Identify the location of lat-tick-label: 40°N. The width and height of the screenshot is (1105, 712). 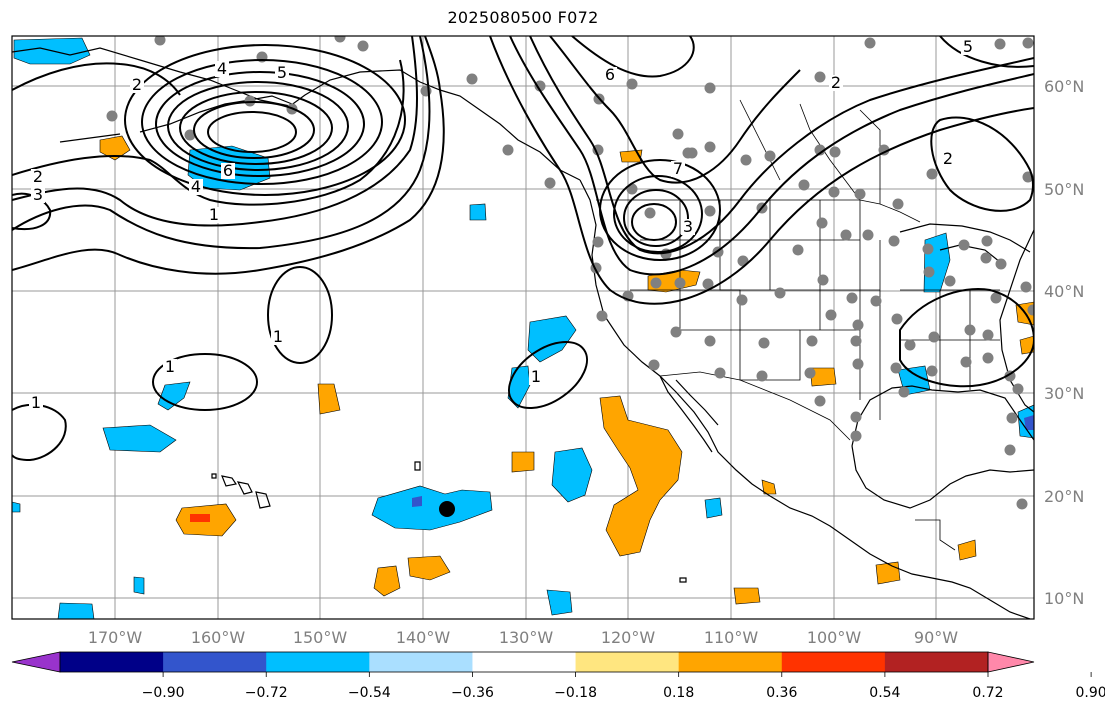
(1064, 291).